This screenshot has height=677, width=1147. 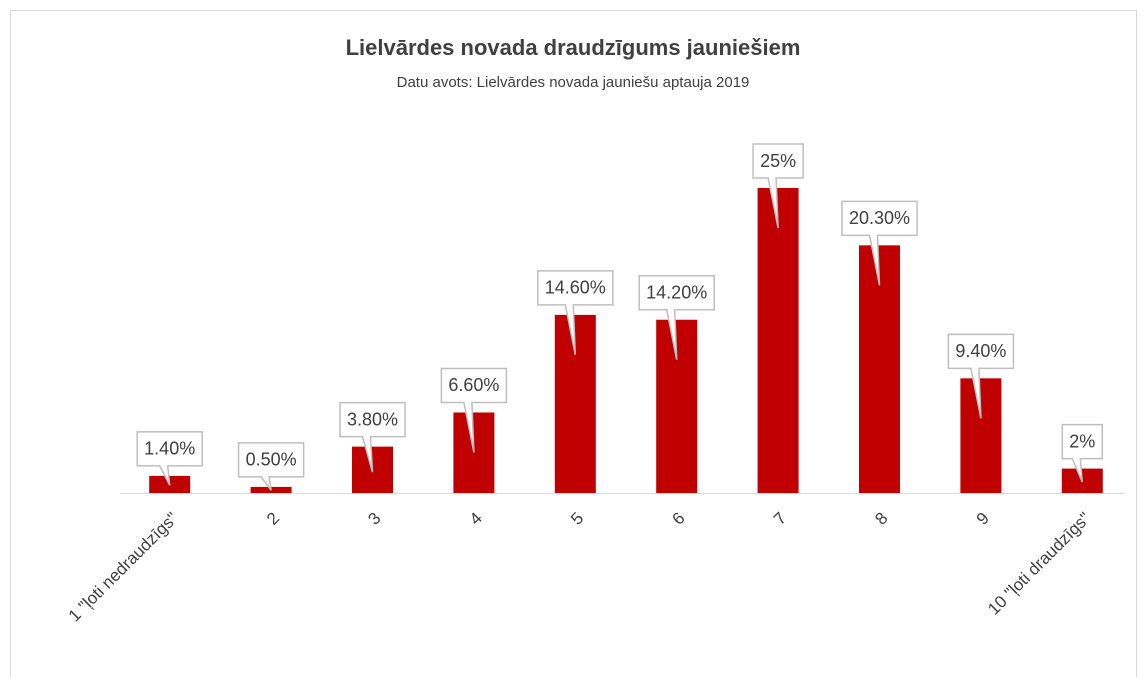 What do you see at coordinates (980, 351) in the screenshot?
I see `data-label: 9.40%` at bounding box center [980, 351].